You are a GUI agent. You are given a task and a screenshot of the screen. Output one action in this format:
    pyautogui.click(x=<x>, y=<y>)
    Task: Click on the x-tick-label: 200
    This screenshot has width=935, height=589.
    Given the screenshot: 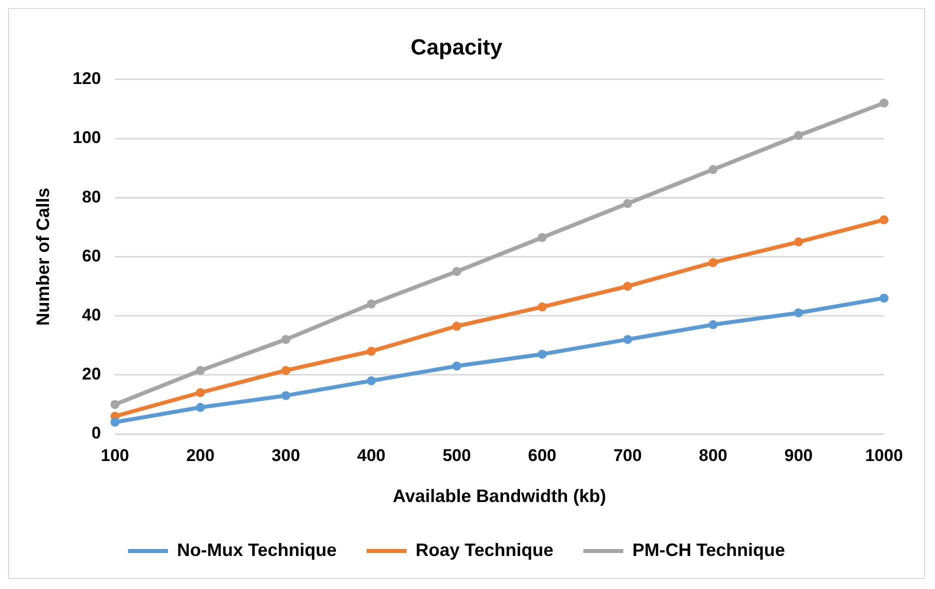 What is the action you would take?
    pyautogui.click(x=200, y=455)
    